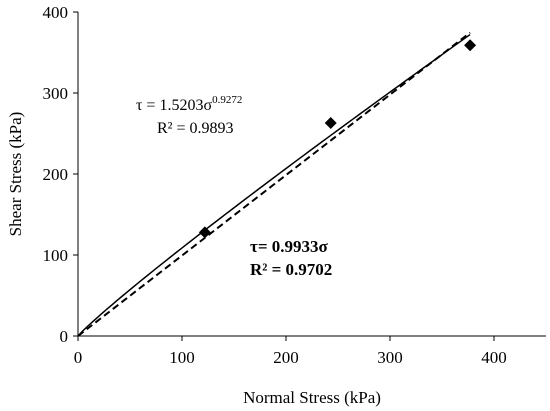 The image size is (550, 411). I want to click on y-tick-label: 100, so click(56, 255).